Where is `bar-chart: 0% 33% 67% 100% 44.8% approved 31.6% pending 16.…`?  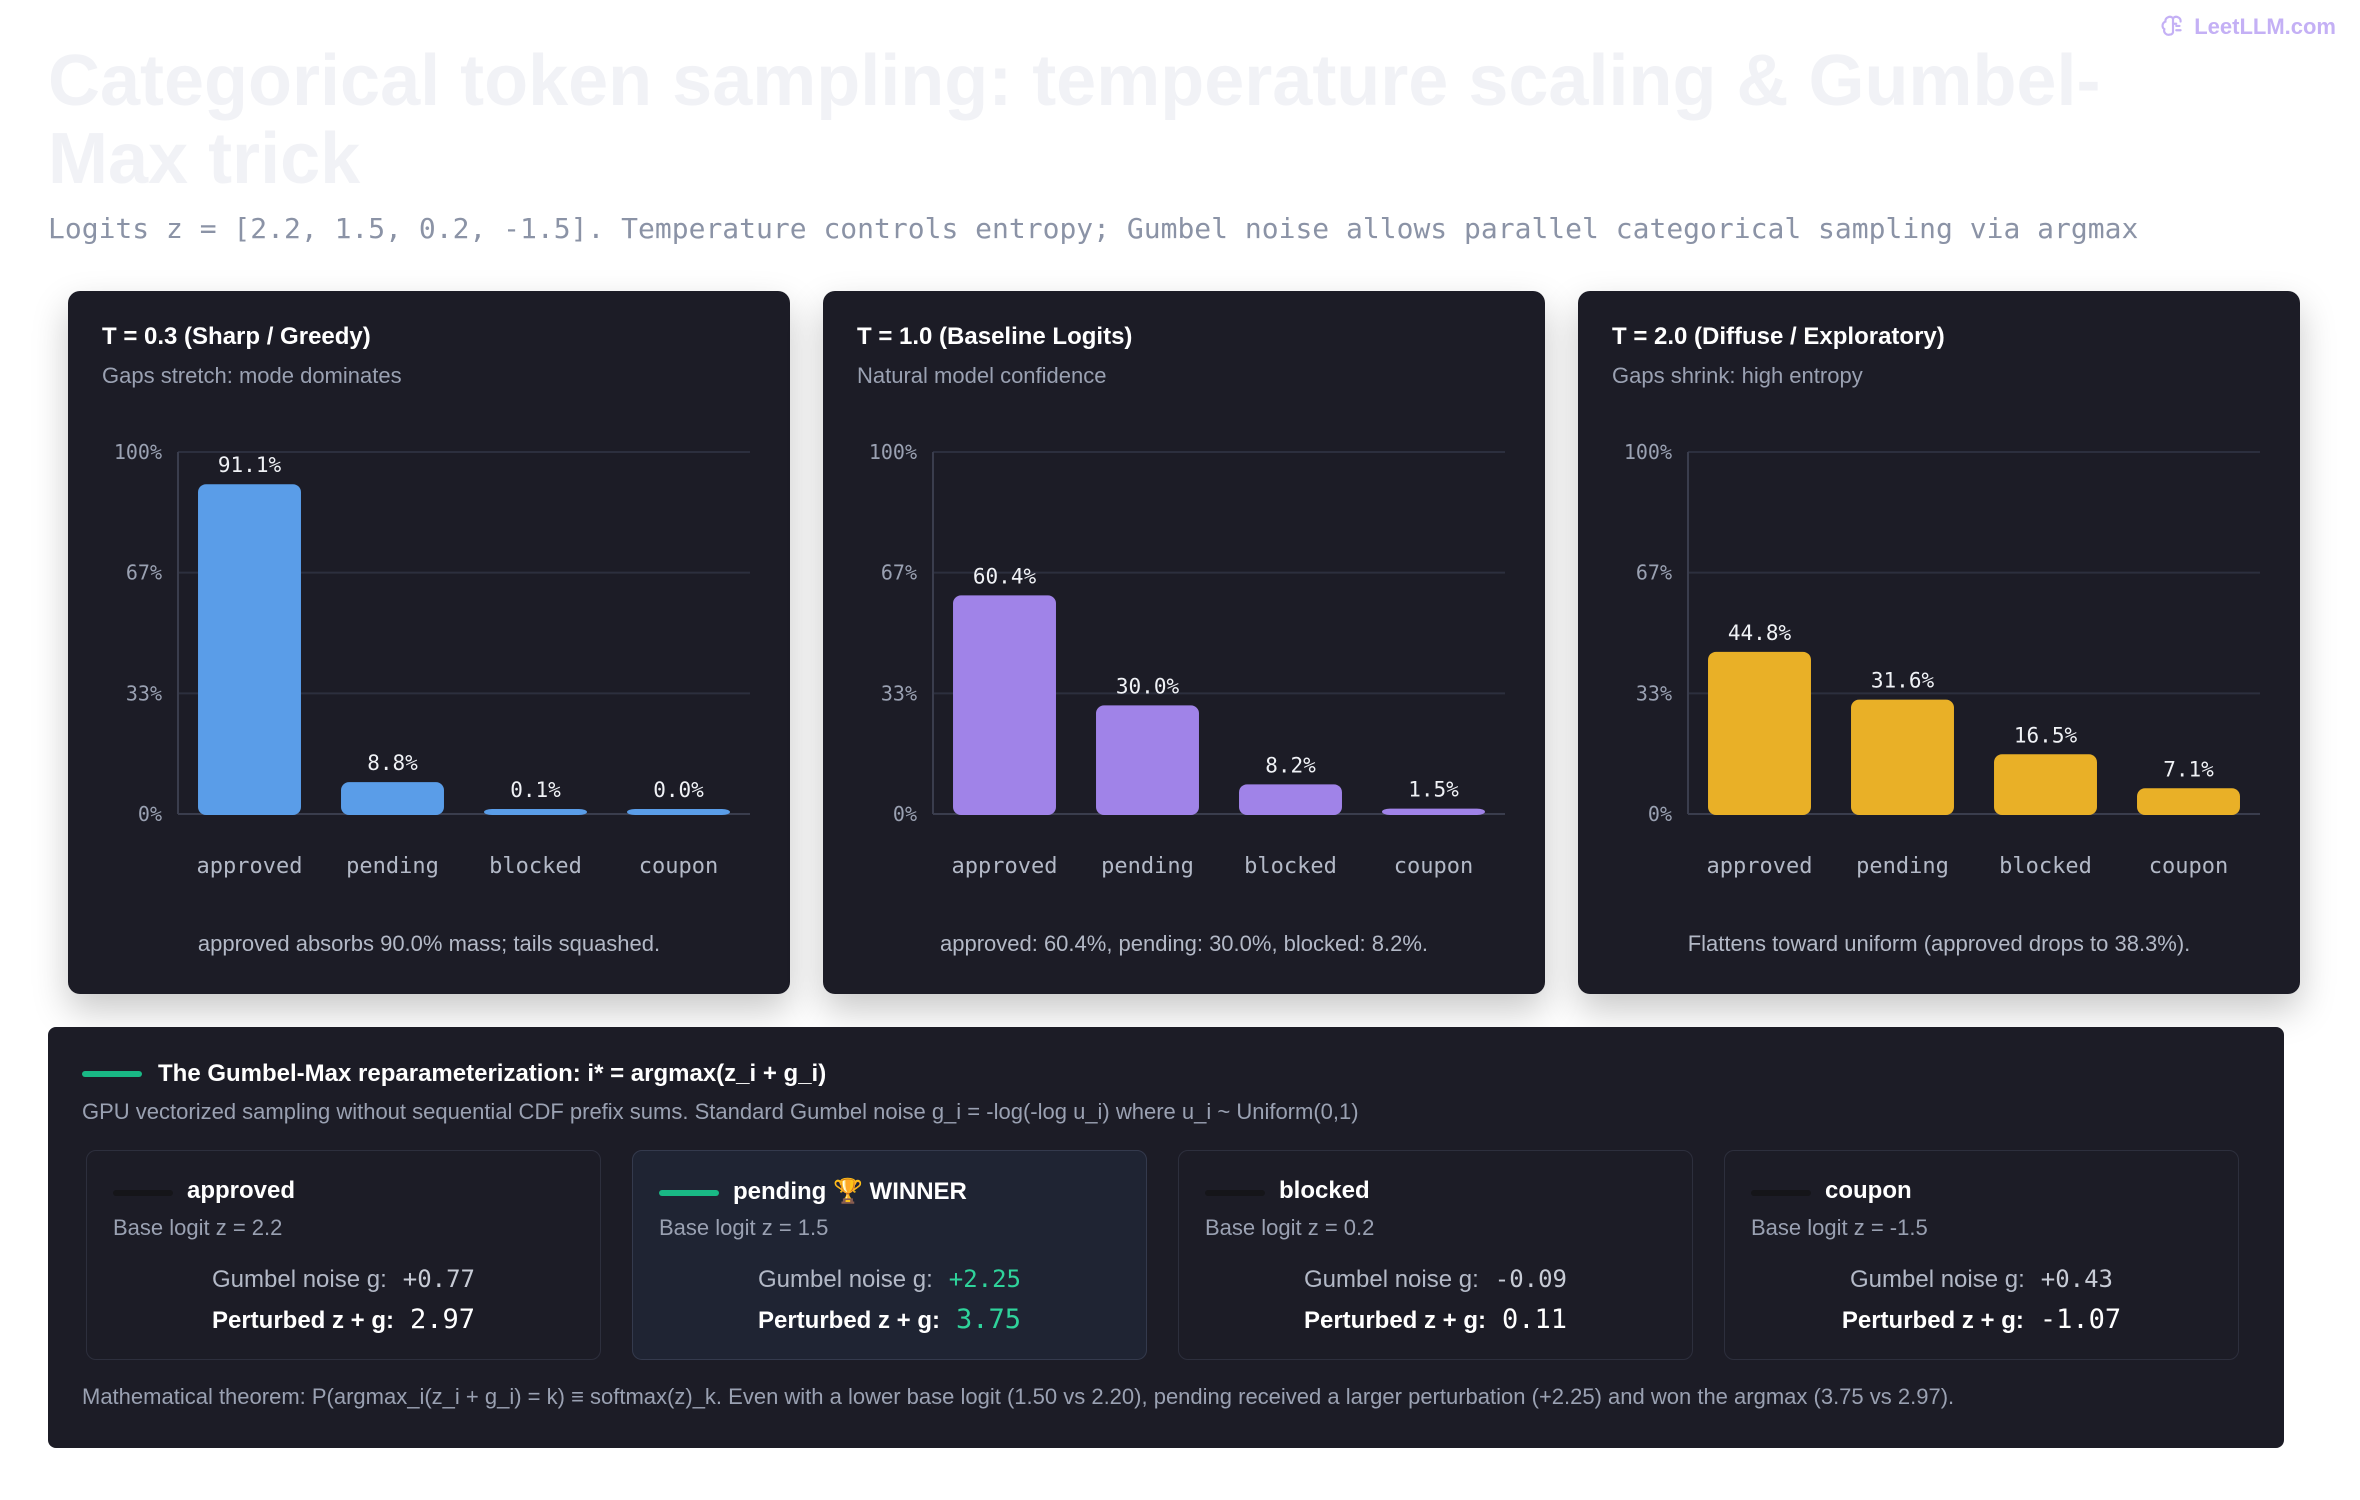 bar-chart: 0% 33% 67% 100% 44.8% approved 31.6% pending 16.… is located at coordinates (1942, 659).